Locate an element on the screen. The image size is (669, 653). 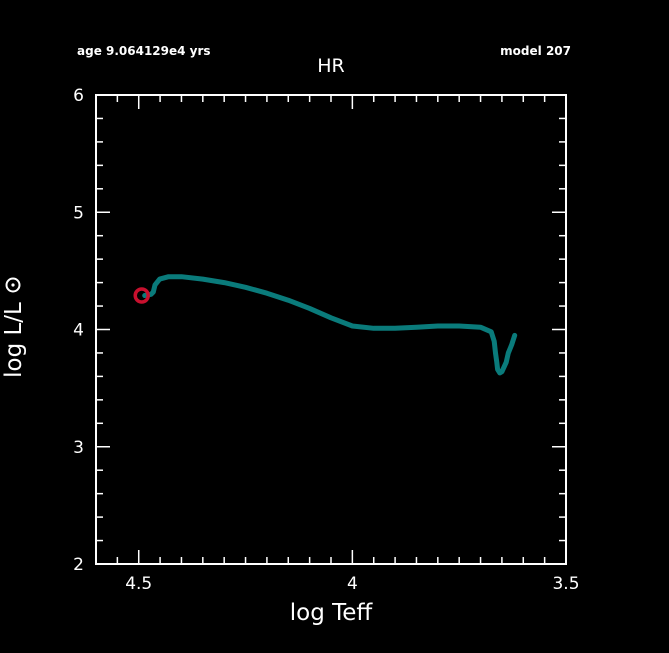
evolution-track-line is located at coordinates (330, 325).